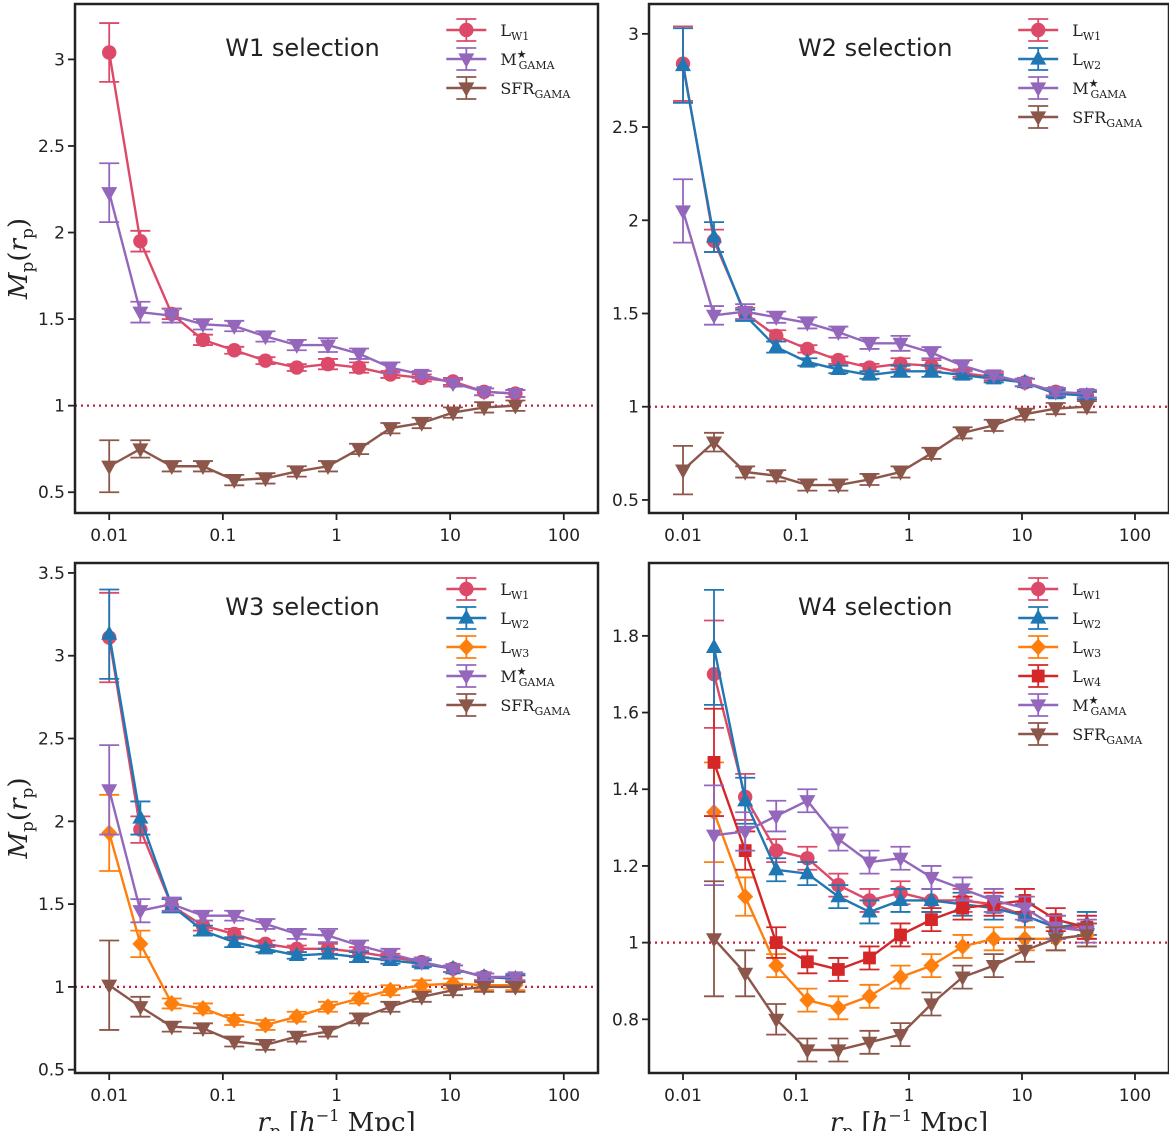 This screenshot has width=1169, height=1131. I want to click on series-lw3, so click(312, 913).